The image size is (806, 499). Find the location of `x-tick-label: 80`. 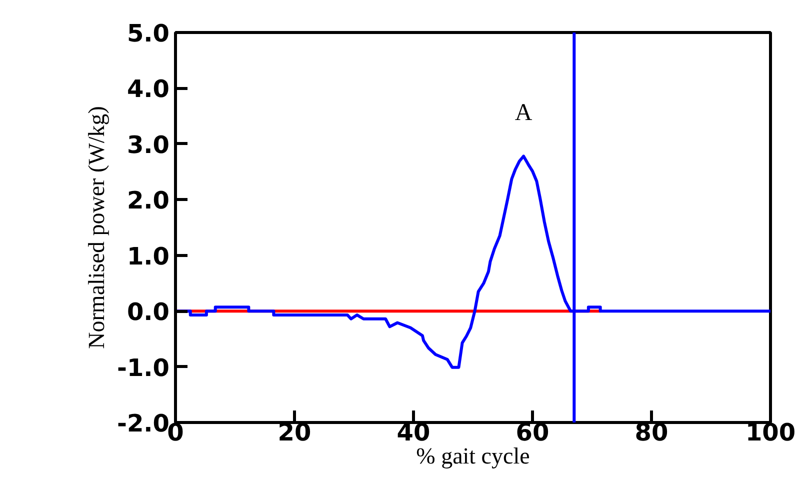

x-tick-label: 80 is located at coordinates (651, 432).